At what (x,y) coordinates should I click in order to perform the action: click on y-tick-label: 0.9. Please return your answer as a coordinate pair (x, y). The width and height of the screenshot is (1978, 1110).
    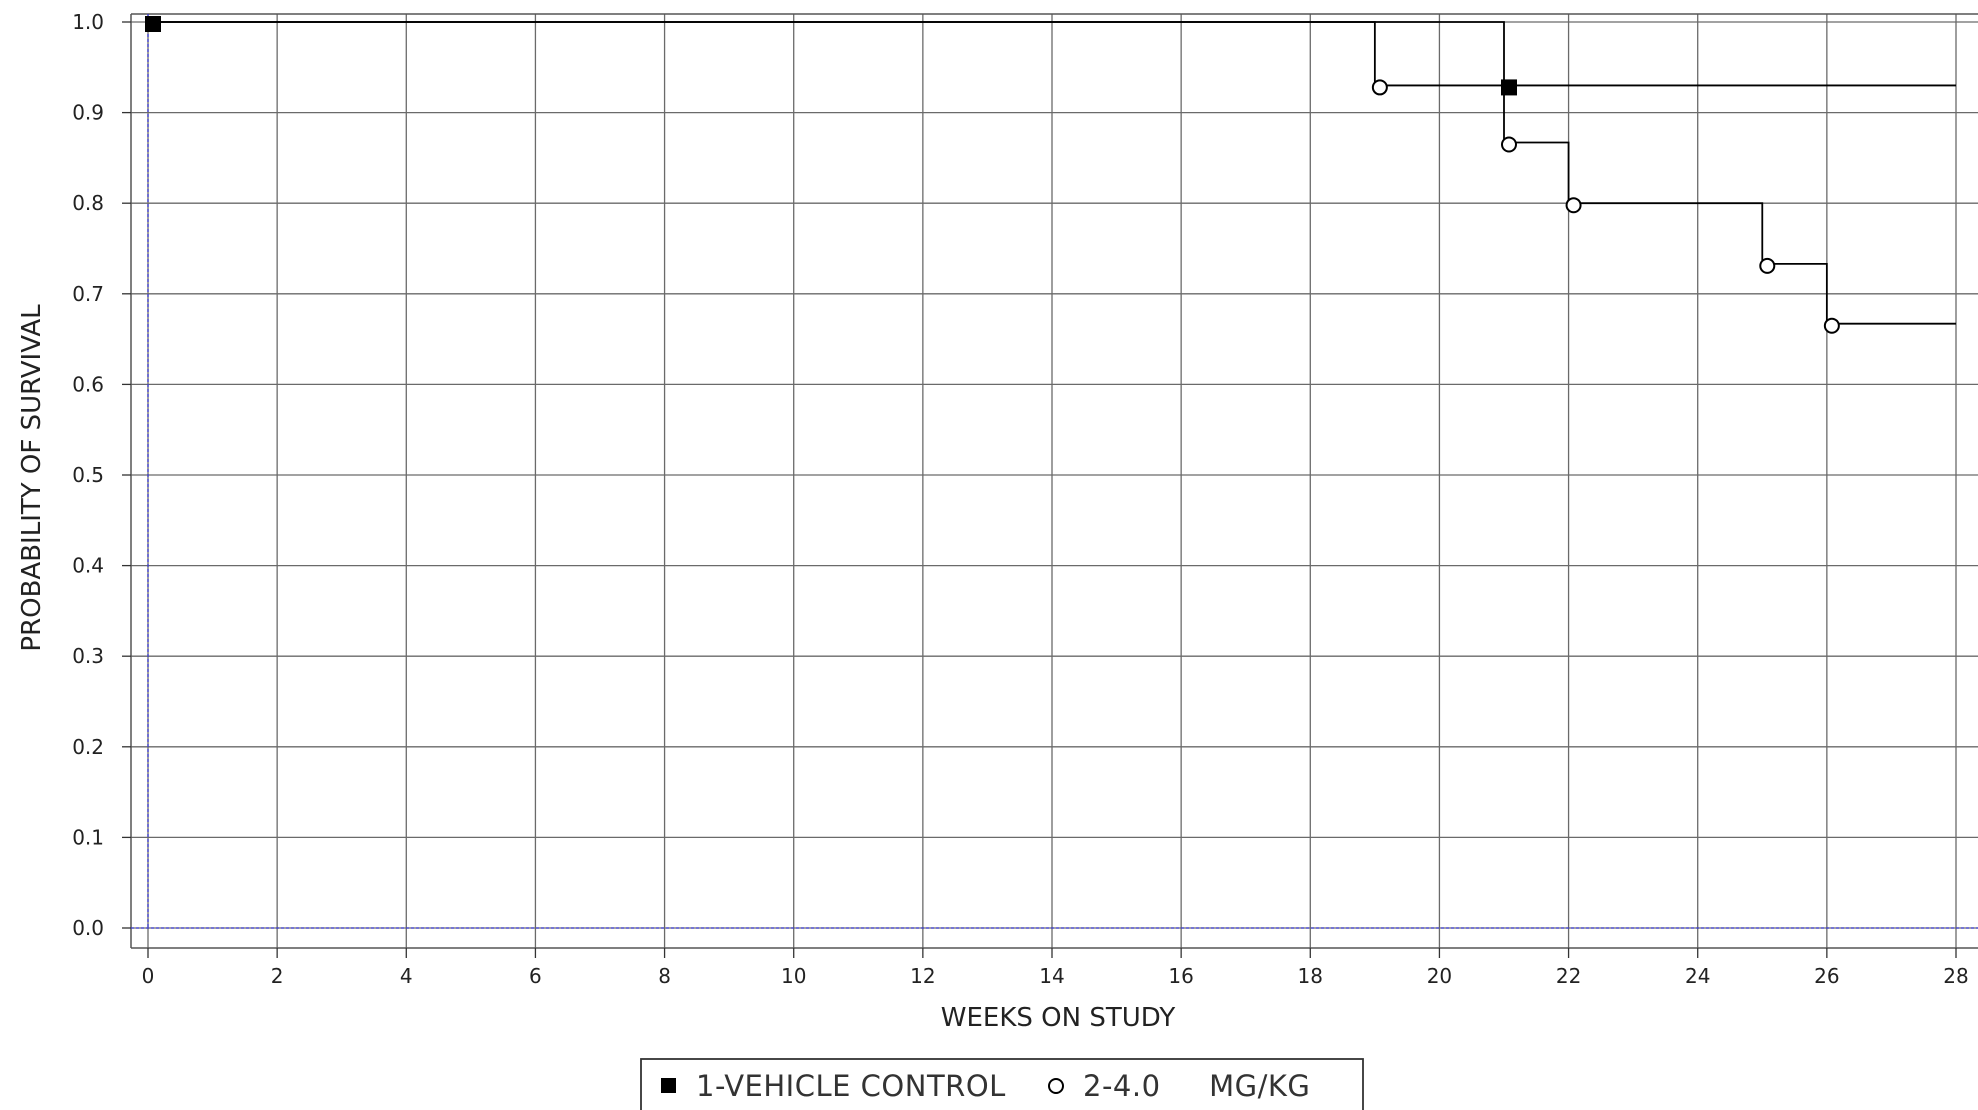
    Looking at the image, I should click on (88, 113).